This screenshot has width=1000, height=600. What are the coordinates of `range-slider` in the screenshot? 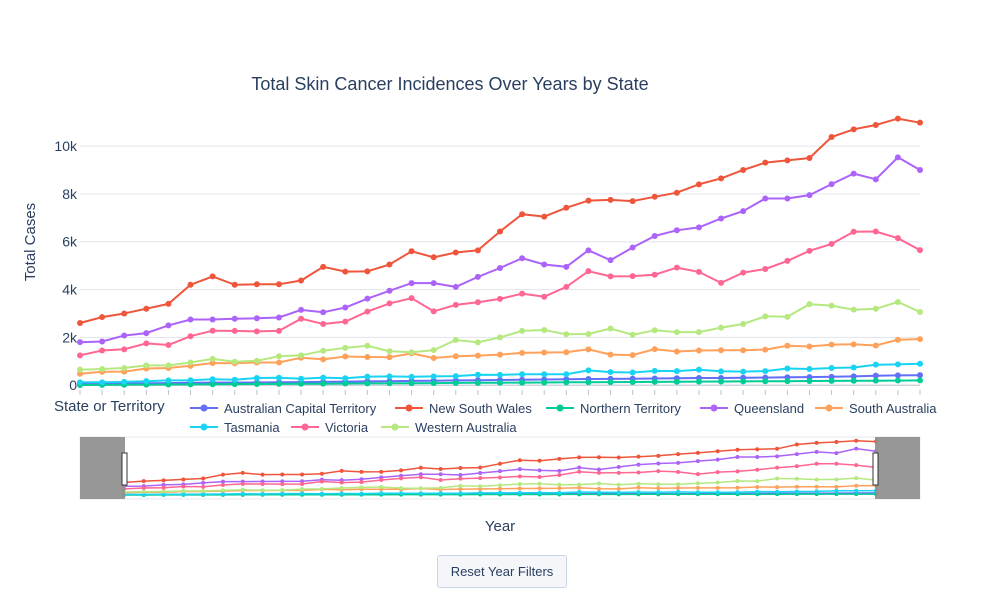 It's located at (500, 468).